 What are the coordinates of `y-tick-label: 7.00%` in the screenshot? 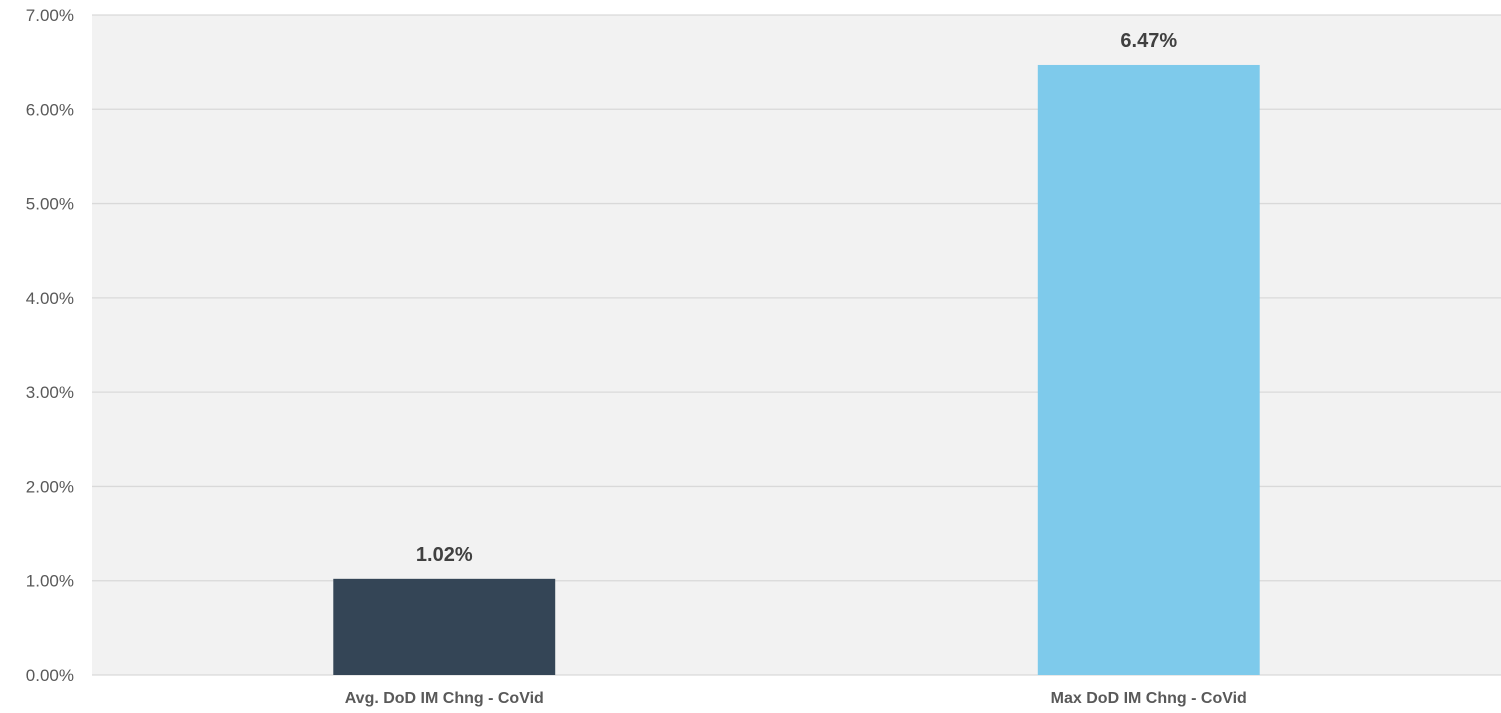 It's located at (50, 15).